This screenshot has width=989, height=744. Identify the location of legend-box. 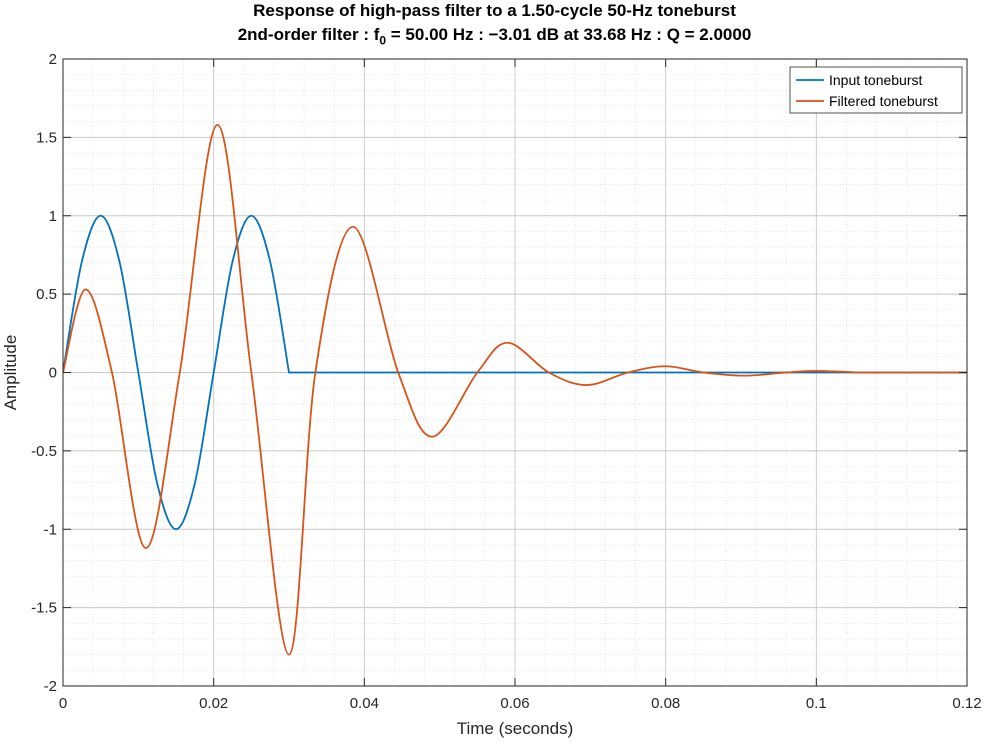
(876, 90).